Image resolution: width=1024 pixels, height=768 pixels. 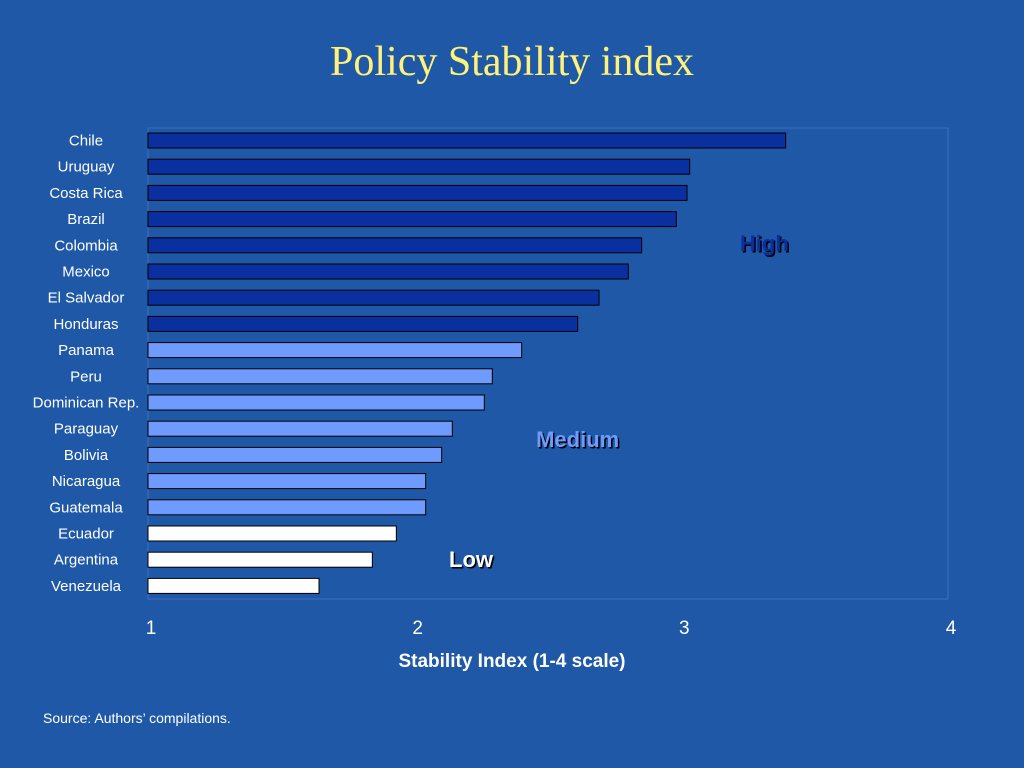 I want to click on category-label: Dominican Rep., so click(x=86, y=403).